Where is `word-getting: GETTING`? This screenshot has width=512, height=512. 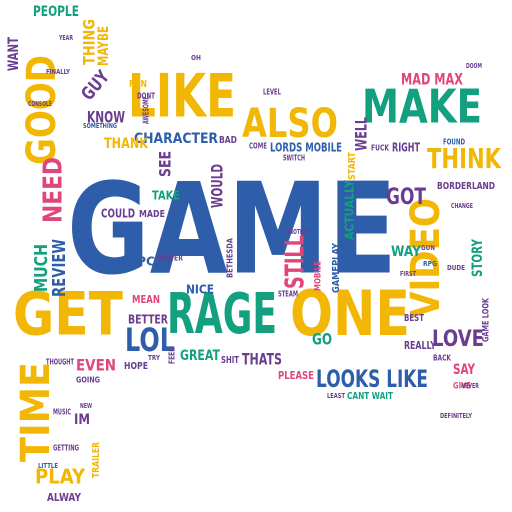 word-getting: GETTING is located at coordinates (66, 448).